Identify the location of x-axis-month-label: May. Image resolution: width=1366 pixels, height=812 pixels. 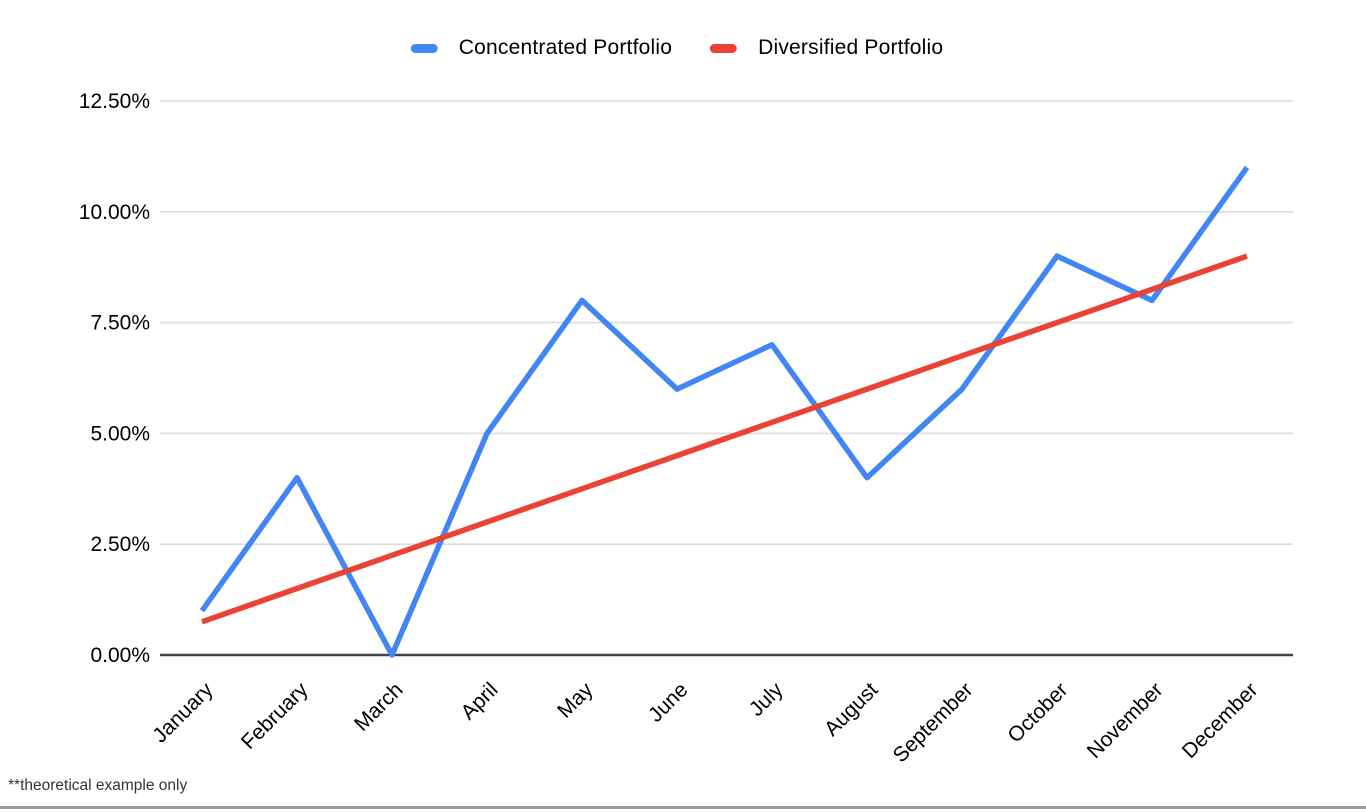
(575, 700).